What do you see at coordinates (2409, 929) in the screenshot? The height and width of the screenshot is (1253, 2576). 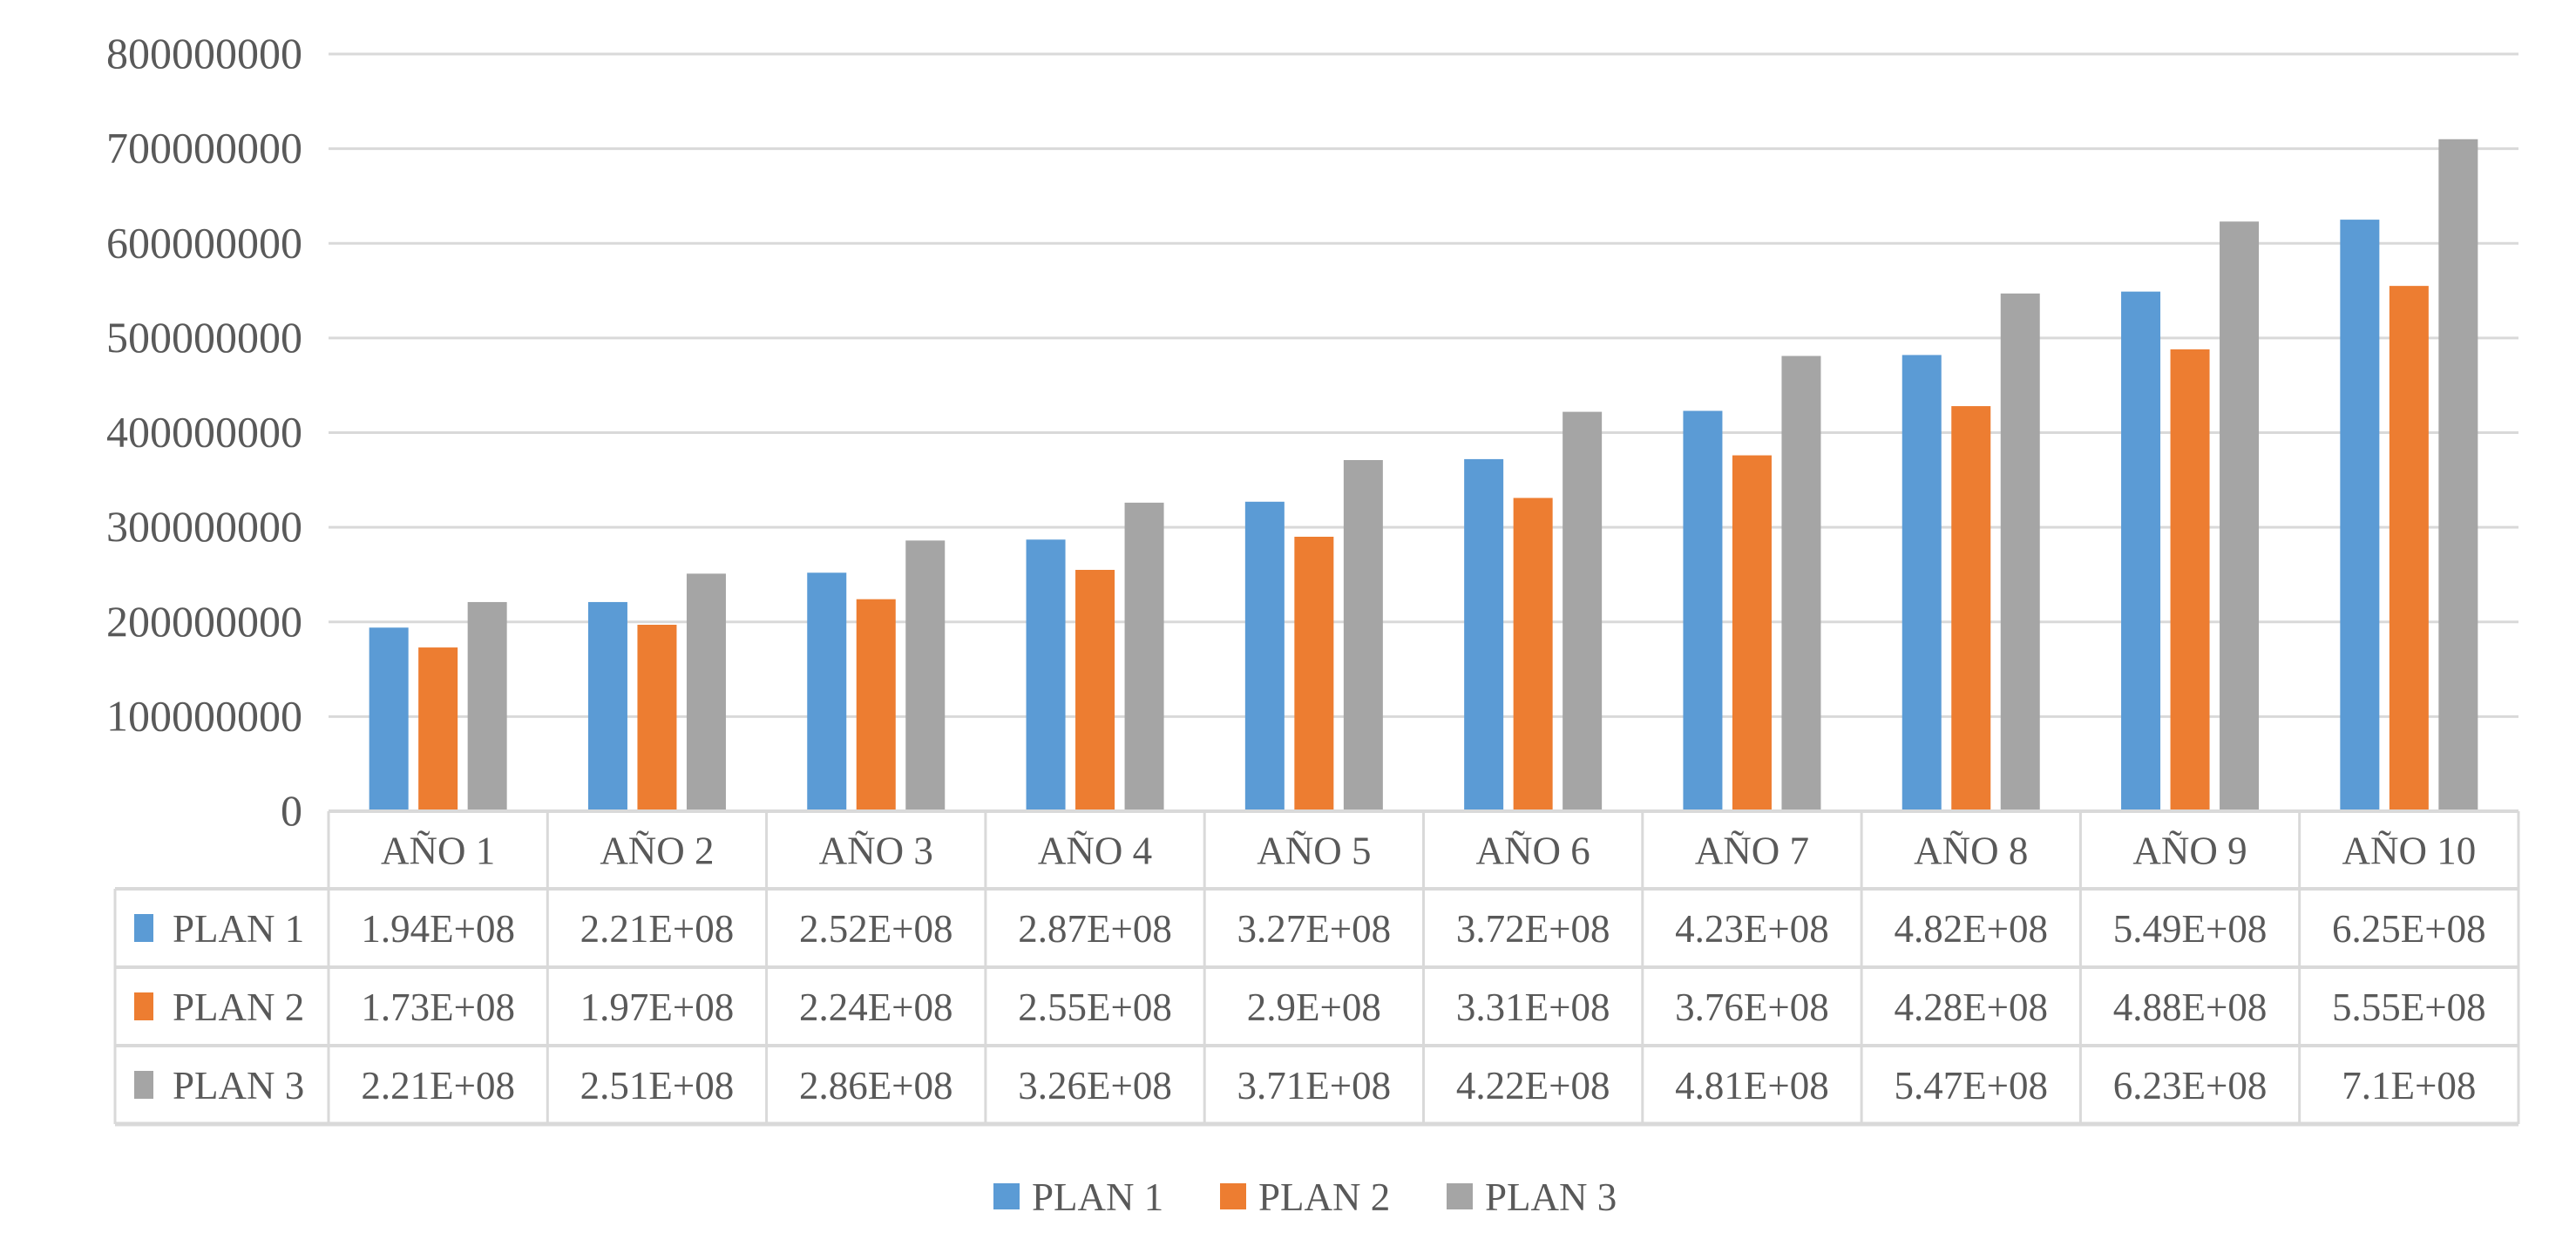 I see `table-cell-value: 6.25E+08` at bounding box center [2409, 929].